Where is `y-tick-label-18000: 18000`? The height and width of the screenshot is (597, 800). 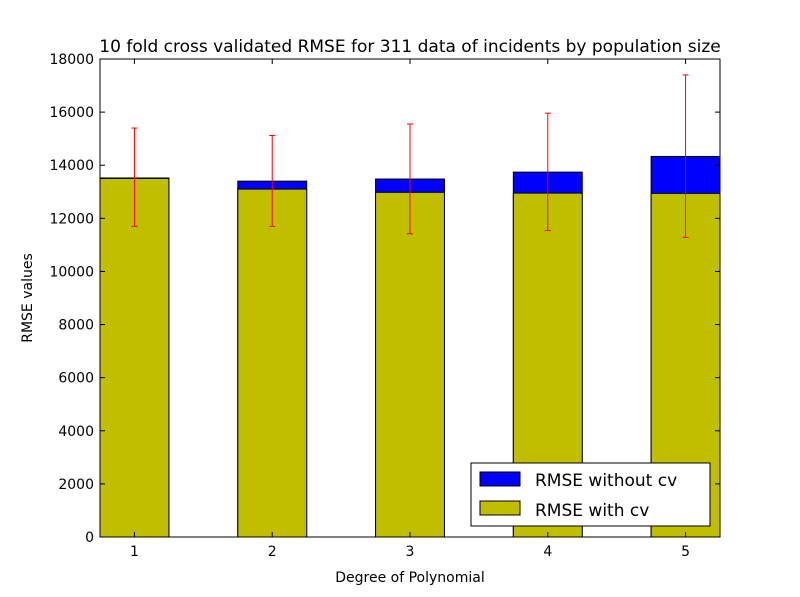 y-tick-label-18000: 18000 is located at coordinates (71, 60).